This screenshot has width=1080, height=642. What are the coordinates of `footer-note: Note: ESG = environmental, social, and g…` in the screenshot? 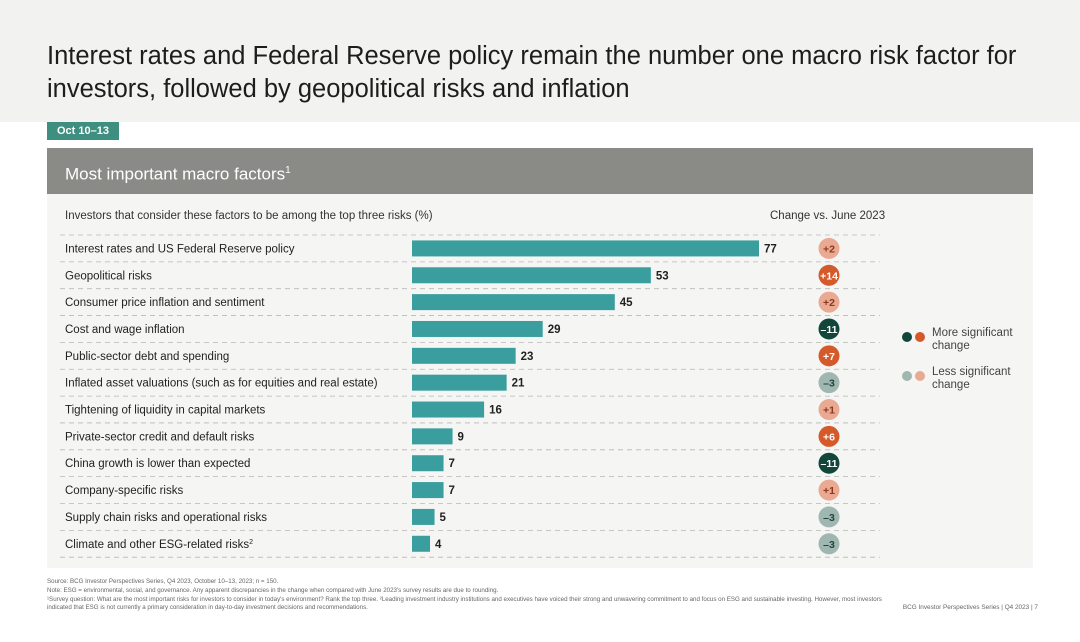 It's located at (273, 590).